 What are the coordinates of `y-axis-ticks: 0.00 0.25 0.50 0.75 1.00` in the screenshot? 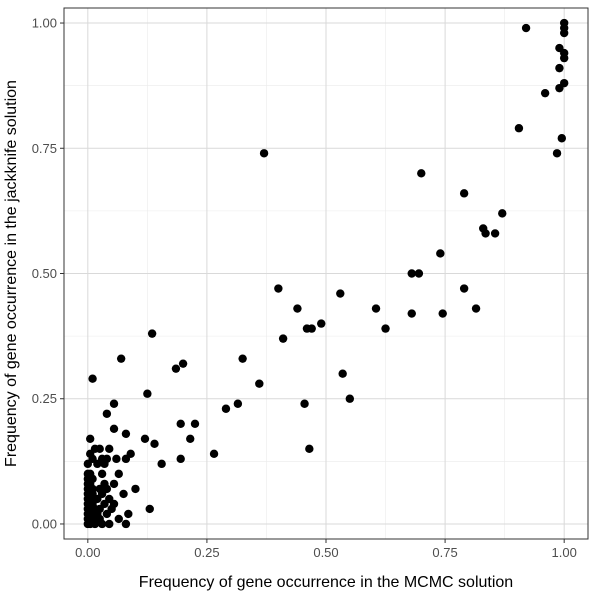 It's located at (48, 273).